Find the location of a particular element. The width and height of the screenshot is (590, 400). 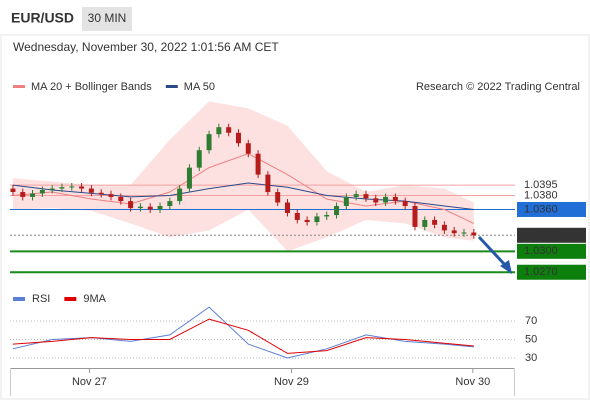

symbol: EUR/USD is located at coordinates (42, 18).